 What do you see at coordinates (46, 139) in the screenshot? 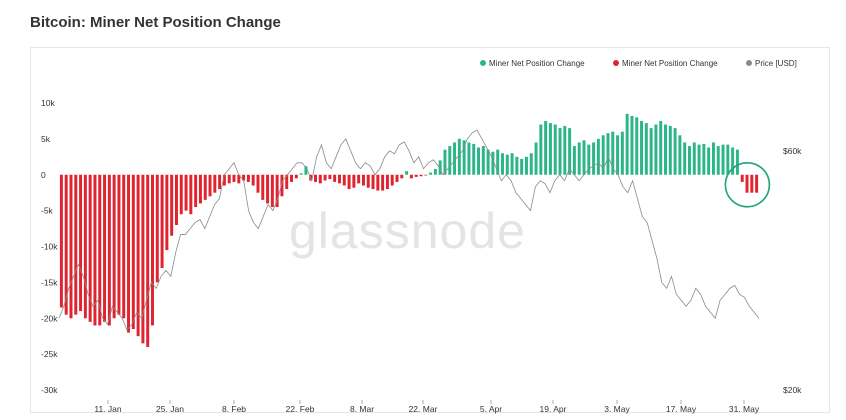
I see `y-tick-label: 5k` at bounding box center [46, 139].